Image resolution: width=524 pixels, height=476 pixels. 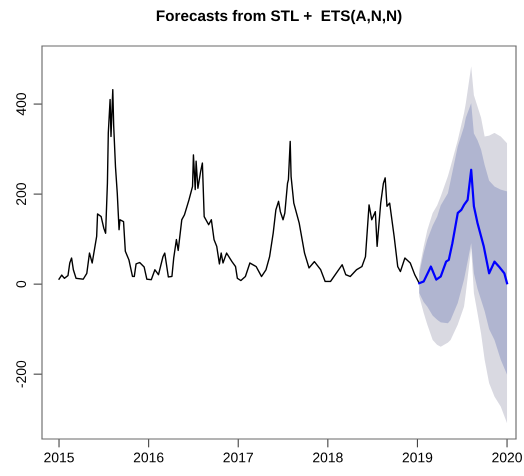 What do you see at coordinates (238, 457) in the screenshot?
I see `x-tick-label: 2017` at bounding box center [238, 457].